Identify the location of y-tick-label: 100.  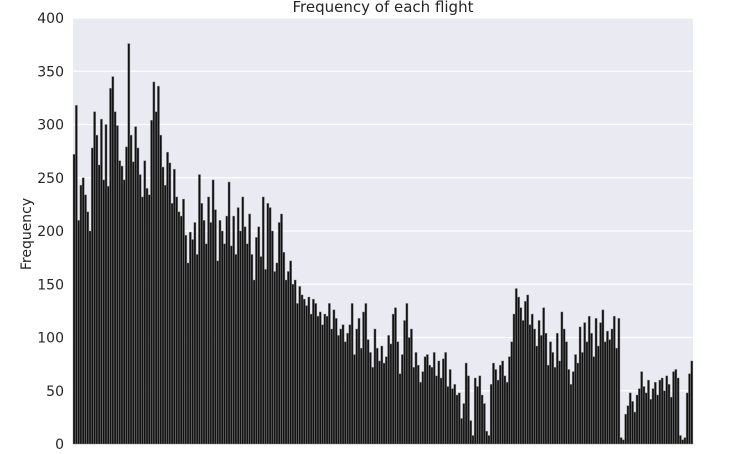
(50, 339).